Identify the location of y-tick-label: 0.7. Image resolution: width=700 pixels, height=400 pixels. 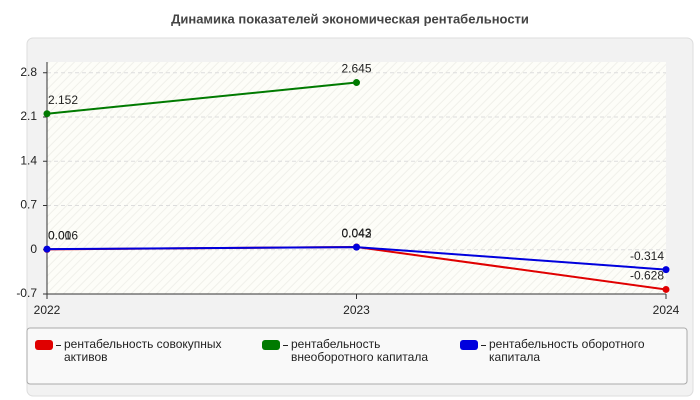
(28, 205).